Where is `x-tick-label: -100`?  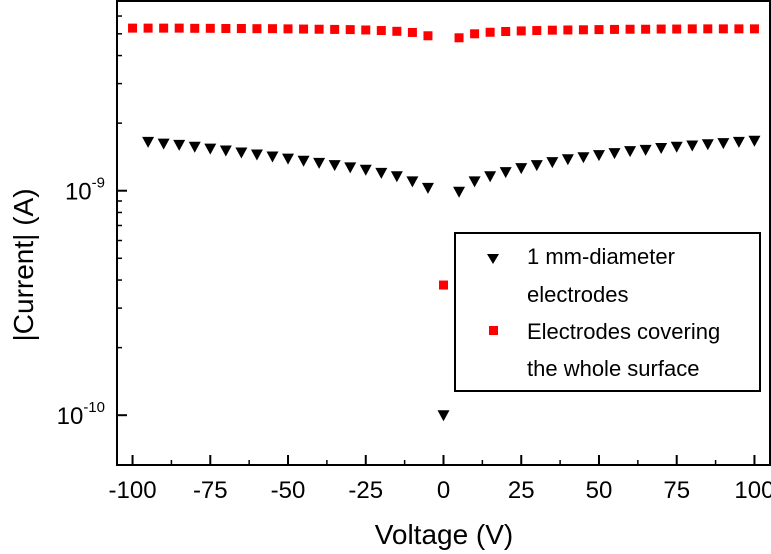 x-tick-label: -100 is located at coordinates (133, 490).